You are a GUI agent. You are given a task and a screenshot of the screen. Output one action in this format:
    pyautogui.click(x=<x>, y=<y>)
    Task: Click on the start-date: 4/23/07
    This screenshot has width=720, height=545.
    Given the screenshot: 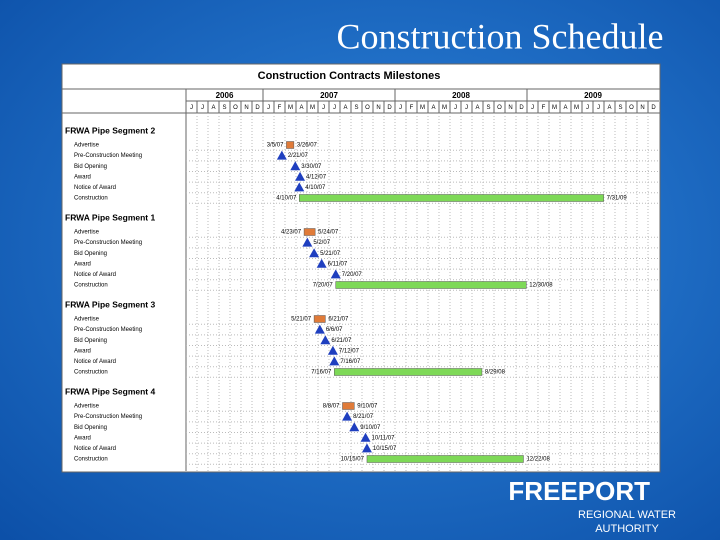 What is the action you would take?
    pyautogui.click(x=291, y=233)
    